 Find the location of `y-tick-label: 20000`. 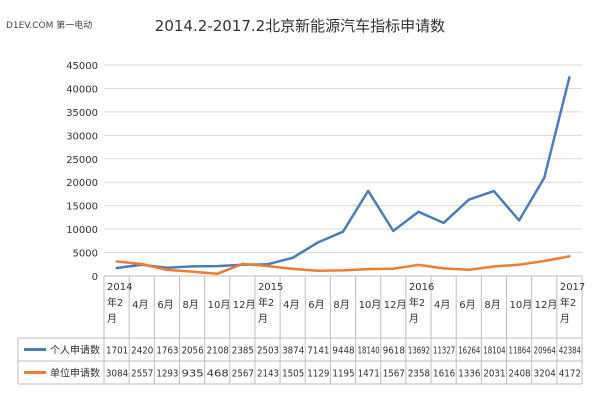

y-tick-label: 20000 is located at coordinates (82, 183).